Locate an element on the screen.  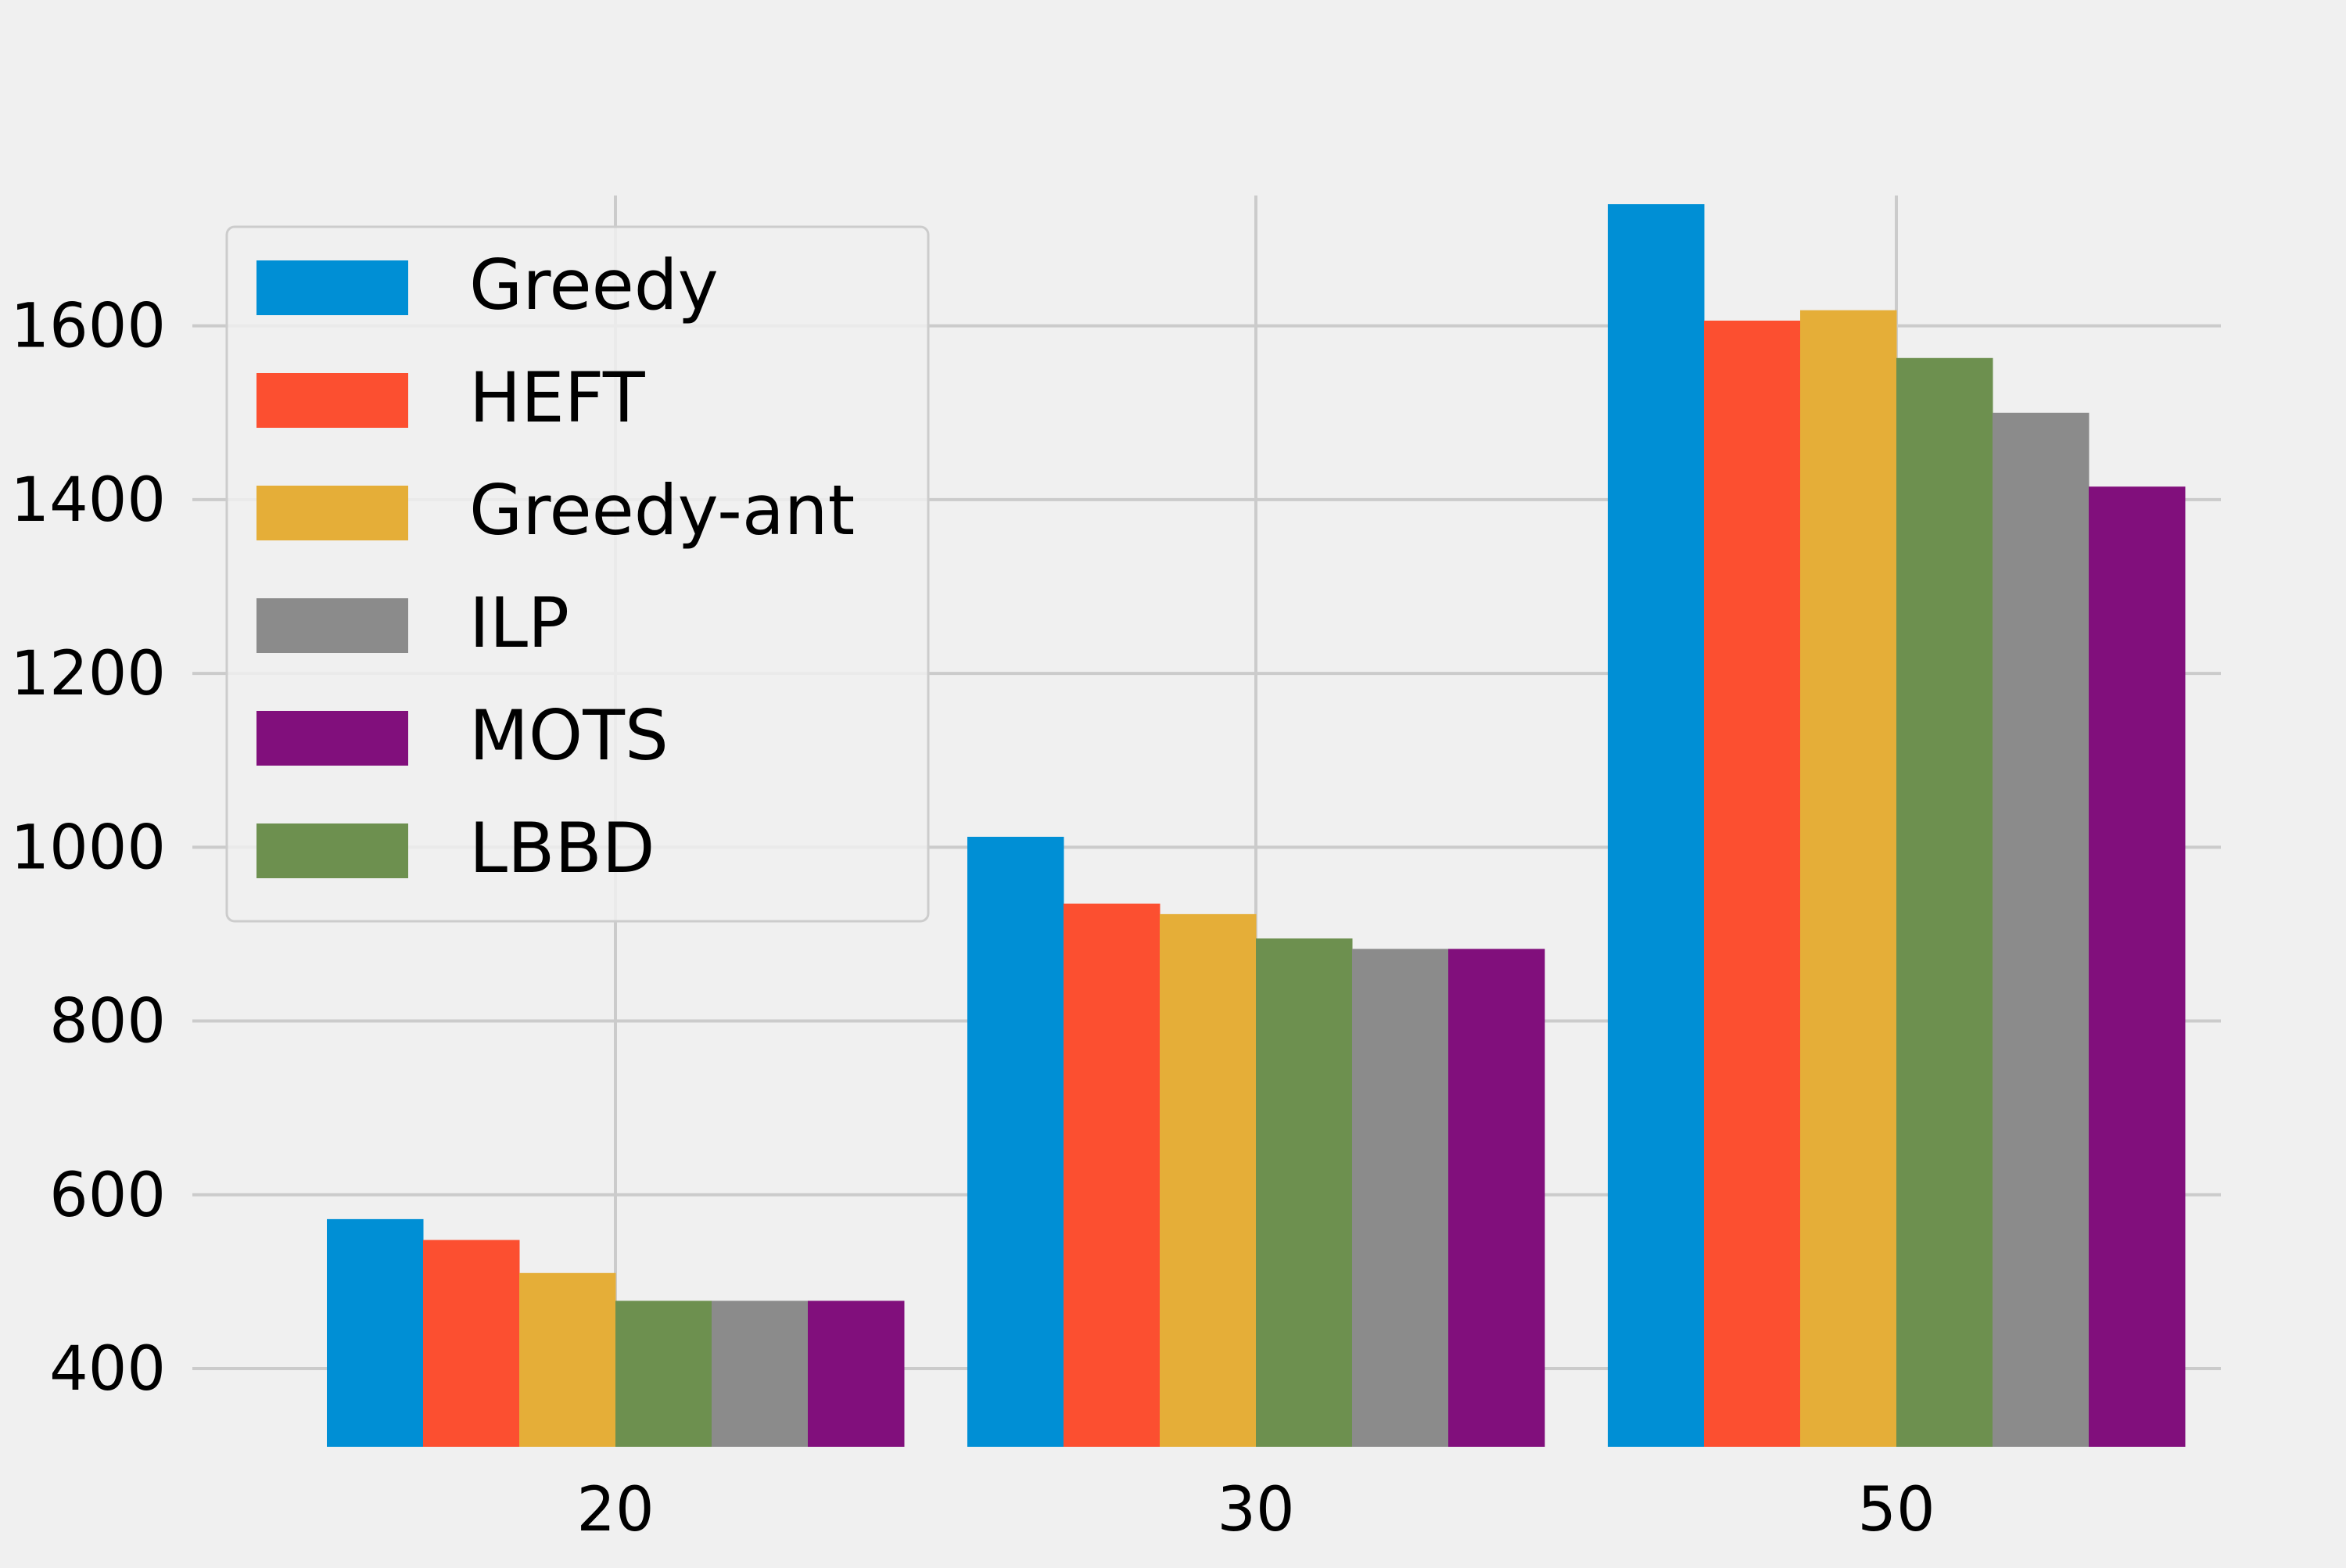
legend-label-heft: HEFT is located at coordinates (557, 397).